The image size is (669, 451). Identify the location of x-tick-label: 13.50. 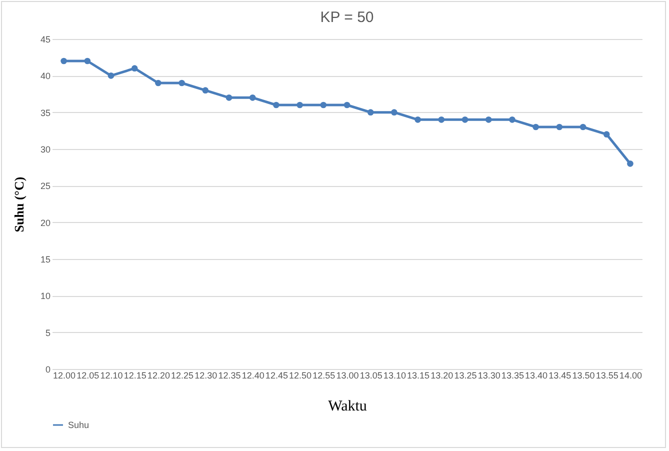
(583, 375).